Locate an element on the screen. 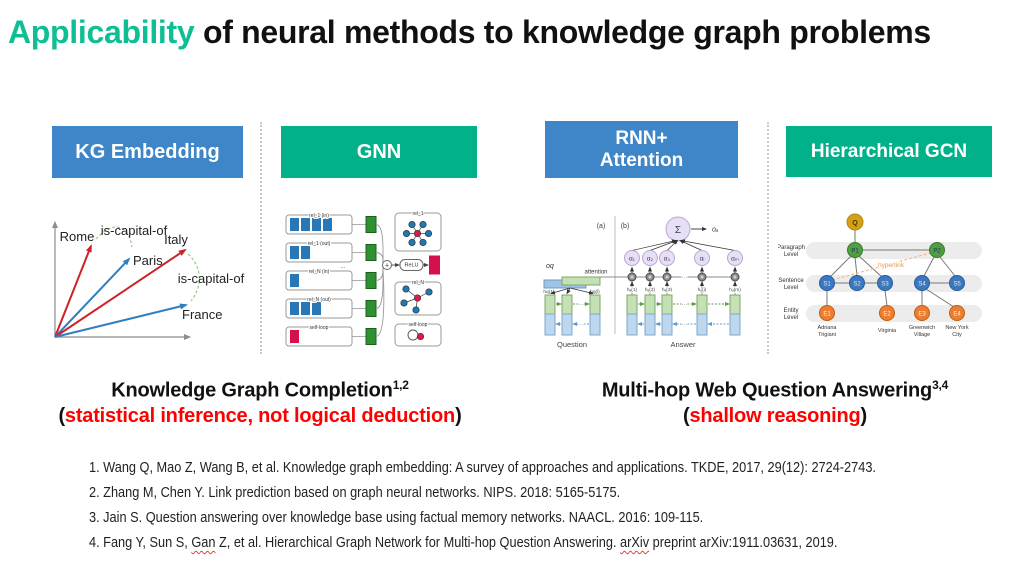  caption-kg-refs-sup: 1,2 is located at coordinates (400, 385).